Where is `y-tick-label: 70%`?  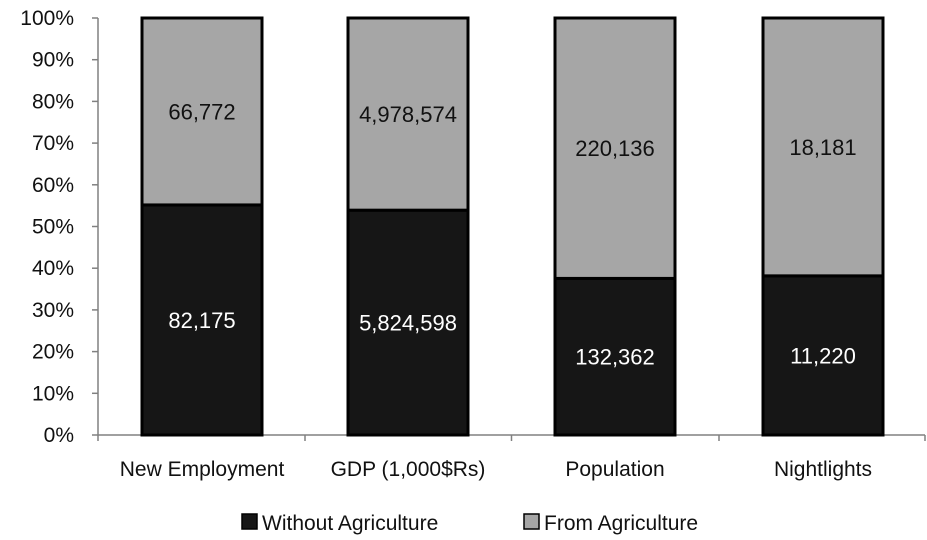 y-tick-label: 70% is located at coordinates (53, 143).